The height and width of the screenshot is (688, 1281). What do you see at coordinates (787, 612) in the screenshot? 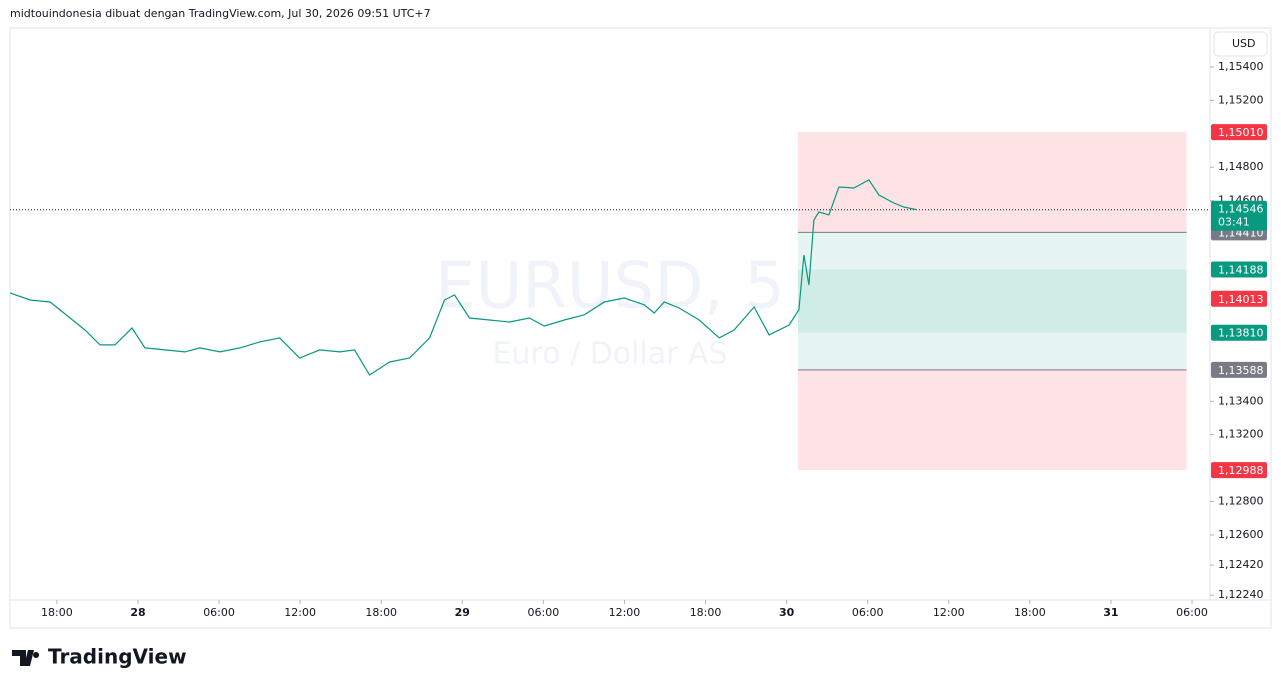
I see `x-tick-label: 30` at bounding box center [787, 612].